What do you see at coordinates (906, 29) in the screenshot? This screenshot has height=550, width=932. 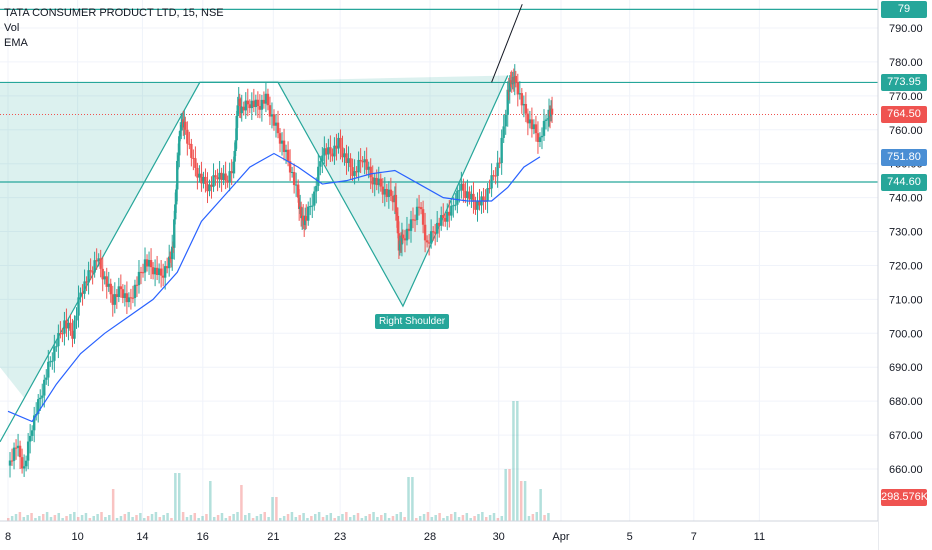 I see `y-tick-label: 790.00` at bounding box center [906, 29].